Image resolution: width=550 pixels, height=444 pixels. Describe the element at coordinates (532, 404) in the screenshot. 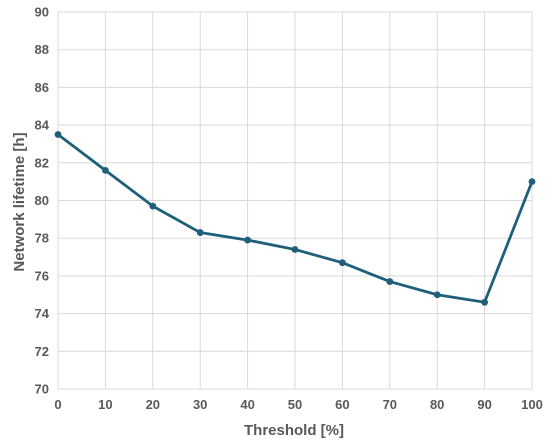

I see `x-tick-label: 100` at that location.